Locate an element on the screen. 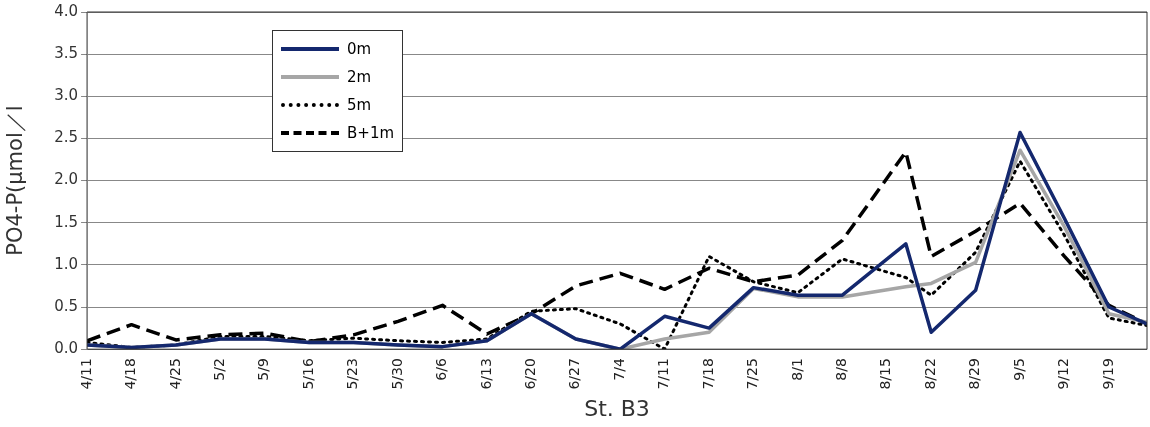 This screenshot has height=427, width=1150. y-tick-label: 3.0 is located at coordinates (66, 95).